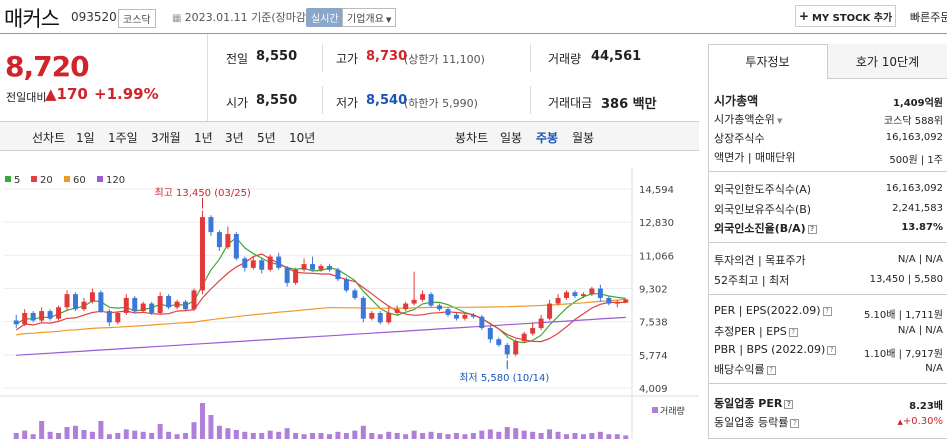 The width and height of the screenshot is (947, 439). What do you see at coordinates (653, 290) in the screenshot?
I see `y-tick-label: 9,302` at bounding box center [653, 290].